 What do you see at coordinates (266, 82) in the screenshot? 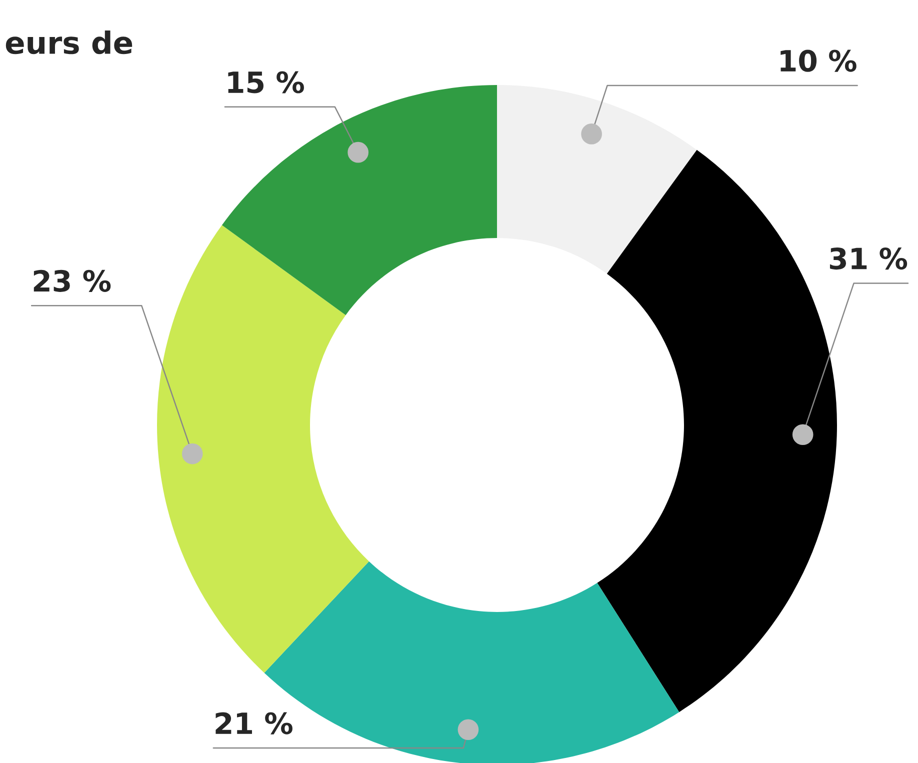
I see `data-label: 15 %` at bounding box center [266, 82].